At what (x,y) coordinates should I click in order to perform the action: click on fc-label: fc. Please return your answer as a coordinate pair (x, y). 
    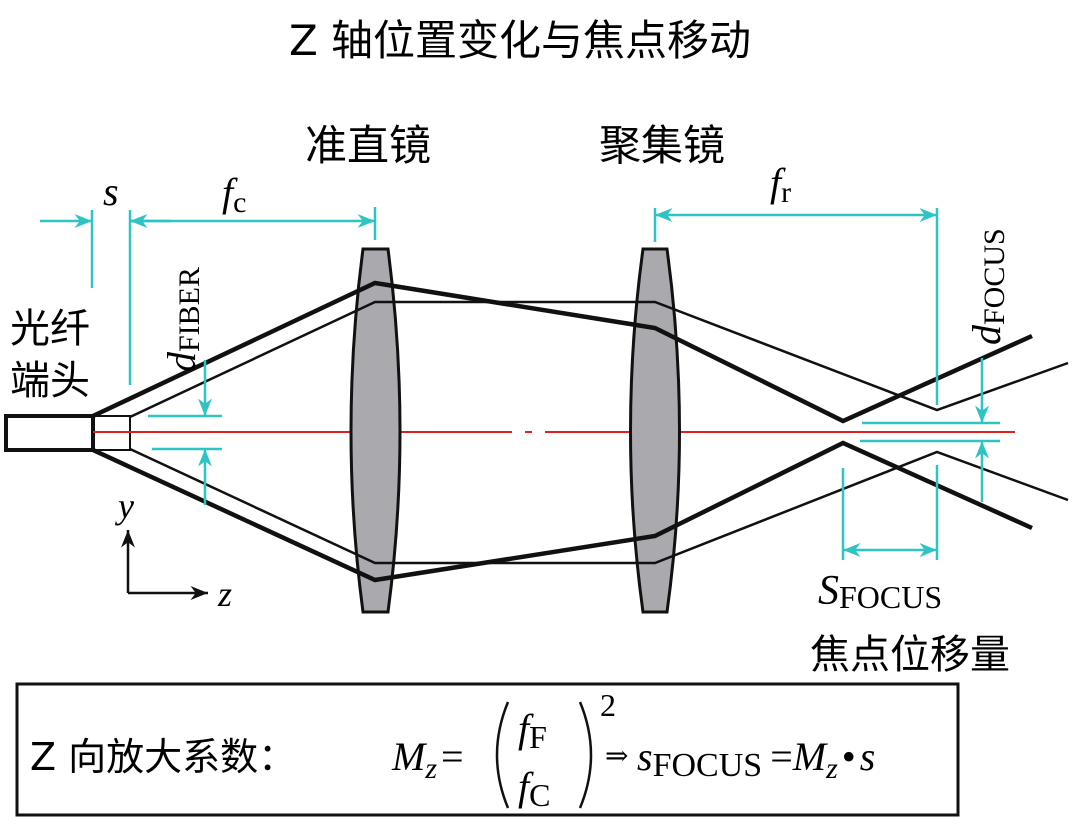
    Looking at the image, I should click on (234, 194).